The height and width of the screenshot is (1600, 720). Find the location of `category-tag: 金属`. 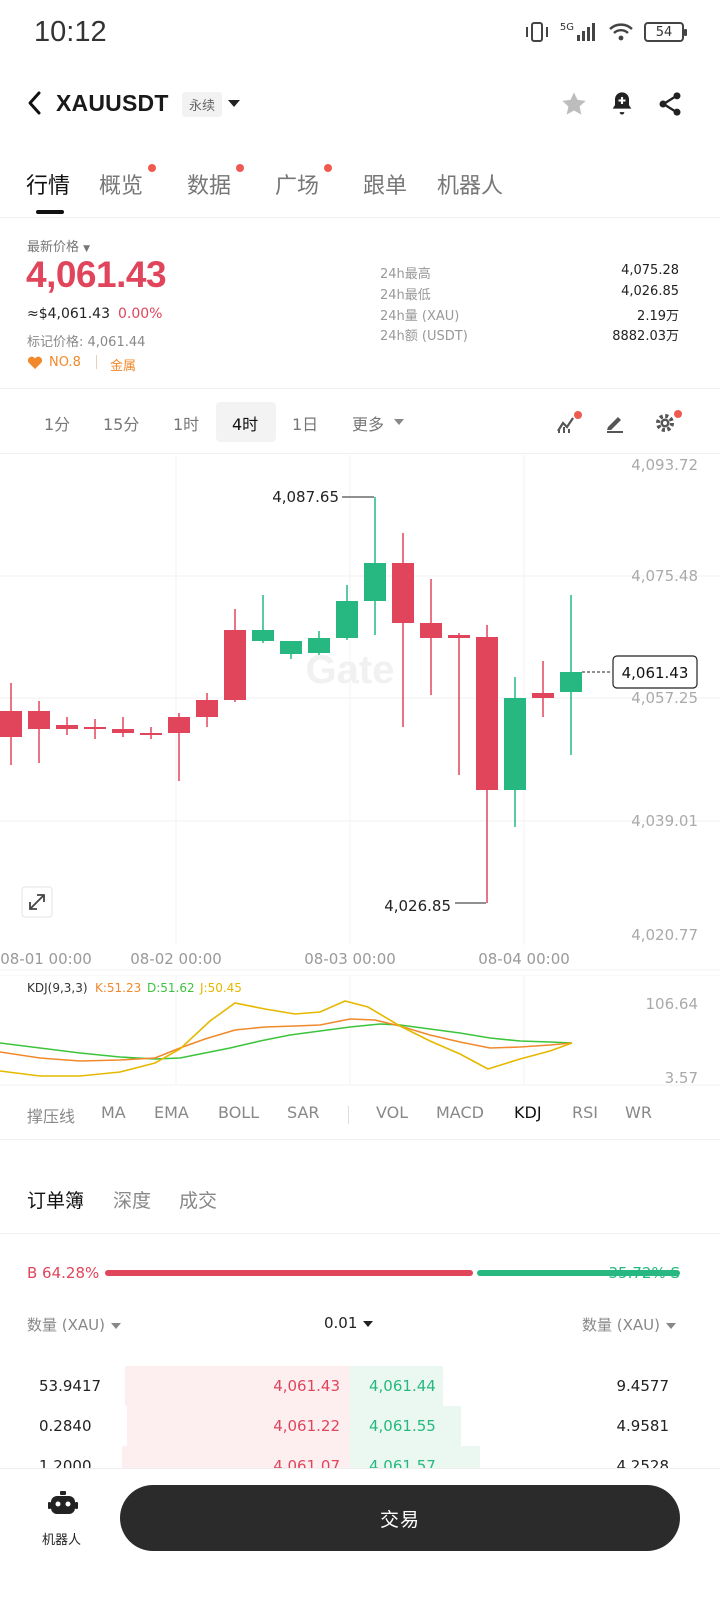

category-tag: 金属 is located at coordinates (123, 366).